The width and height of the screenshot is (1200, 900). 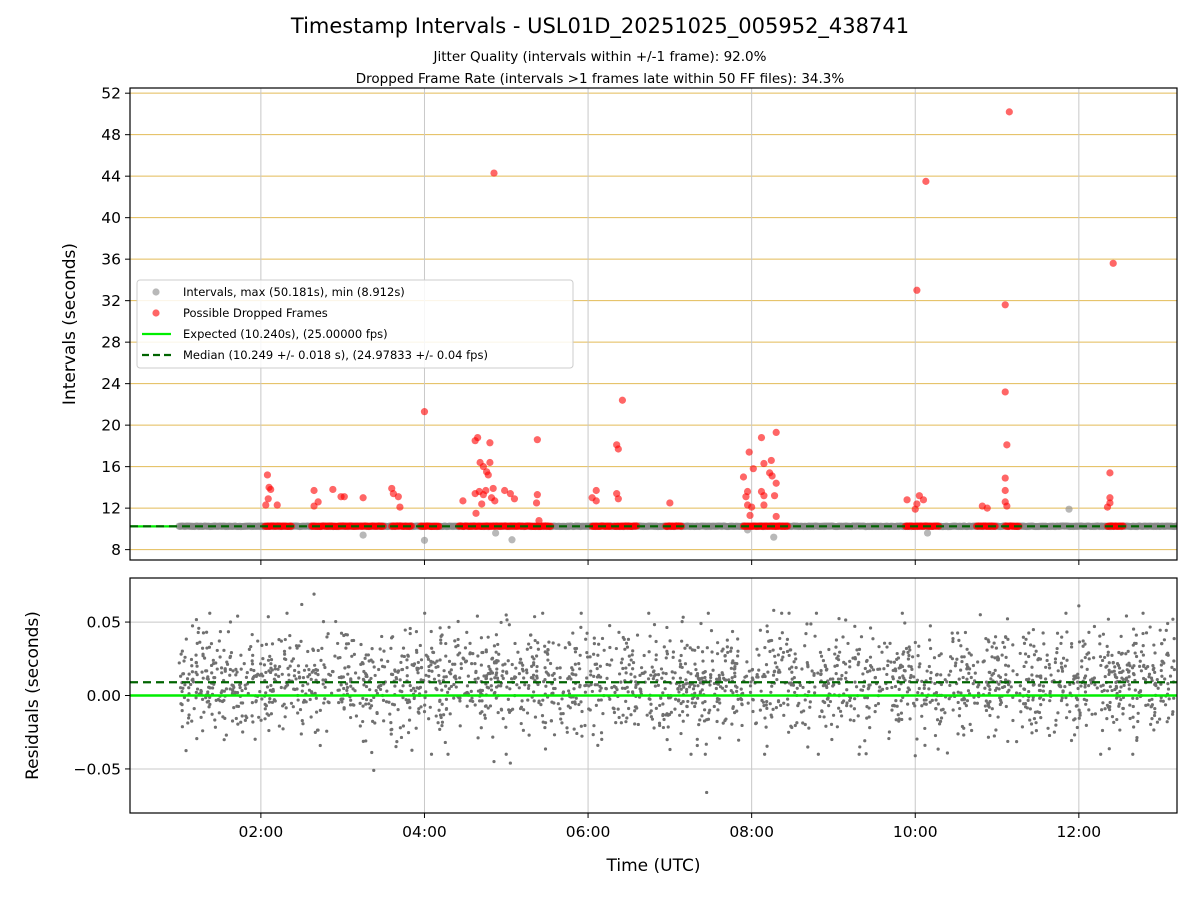 What do you see at coordinates (424, 832) in the screenshot?
I see `residuals-xtick-label: 04:00` at bounding box center [424, 832].